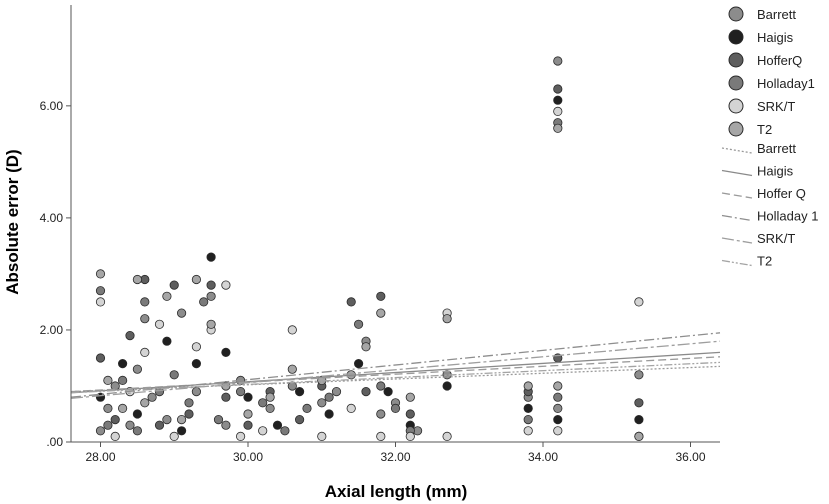 Image resolution: width=829 pixels, height=504 pixels. What do you see at coordinates (543, 457) in the screenshot?
I see `x-tick-label: 34.00` at bounding box center [543, 457].